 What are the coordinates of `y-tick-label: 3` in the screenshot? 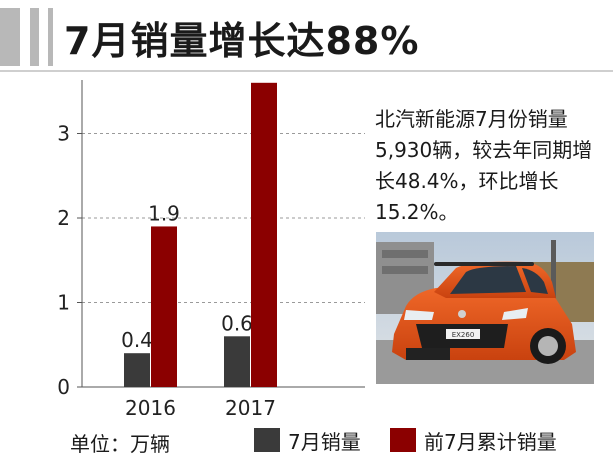 It's located at (63, 134).